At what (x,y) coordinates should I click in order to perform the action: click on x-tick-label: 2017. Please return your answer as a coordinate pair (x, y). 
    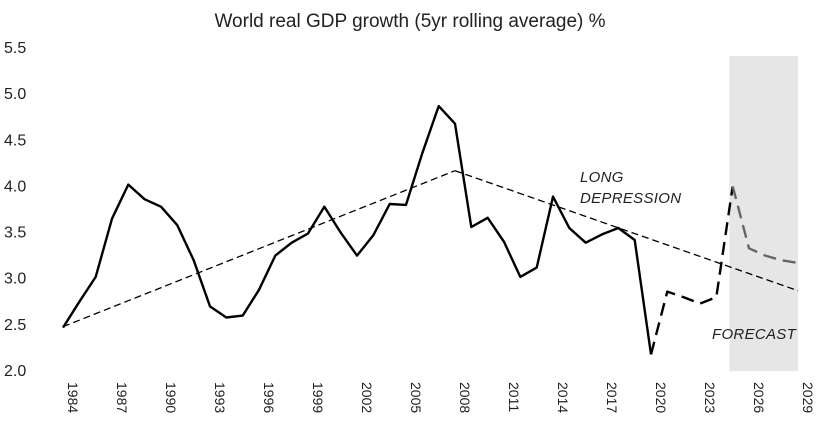
    Looking at the image, I should click on (612, 397).